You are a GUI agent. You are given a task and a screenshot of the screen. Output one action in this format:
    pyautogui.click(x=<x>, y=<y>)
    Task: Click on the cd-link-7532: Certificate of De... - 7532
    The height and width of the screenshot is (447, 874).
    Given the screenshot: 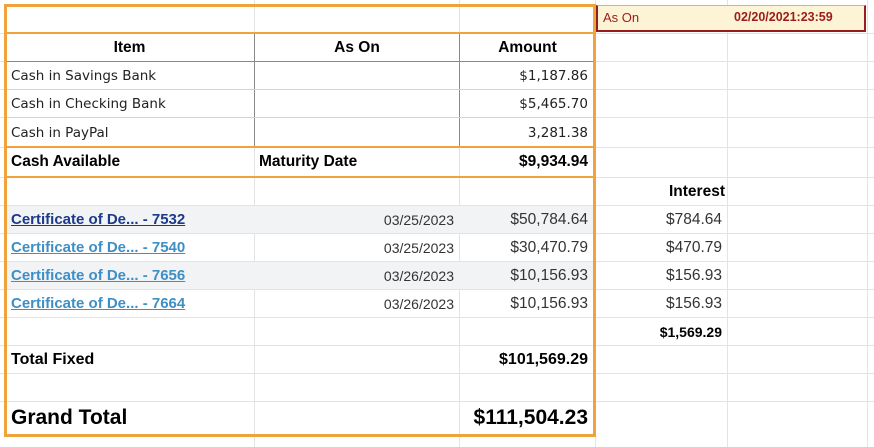 What is the action you would take?
    pyautogui.click(x=98, y=219)
    